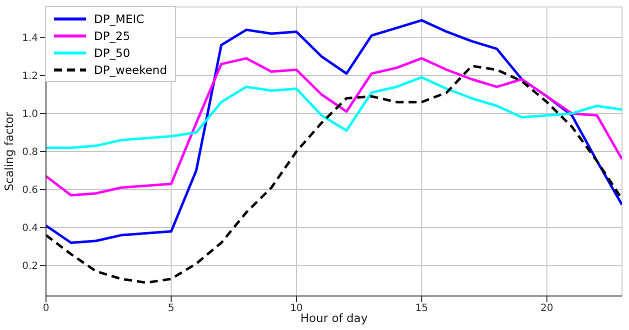 The height and width of the screenshot is (330, 629). What do you see at coordinates (30, 114) in the screenshot?
I see `y-tick-label: 1.0` at bounding box center [30, 114].